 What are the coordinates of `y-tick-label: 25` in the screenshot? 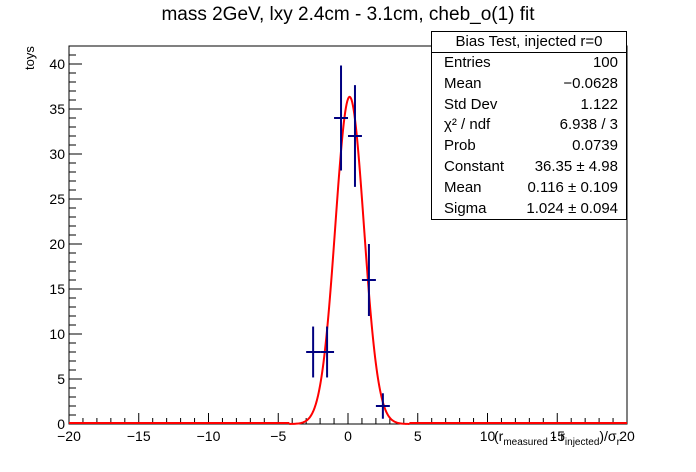 It's located at (57, 199).